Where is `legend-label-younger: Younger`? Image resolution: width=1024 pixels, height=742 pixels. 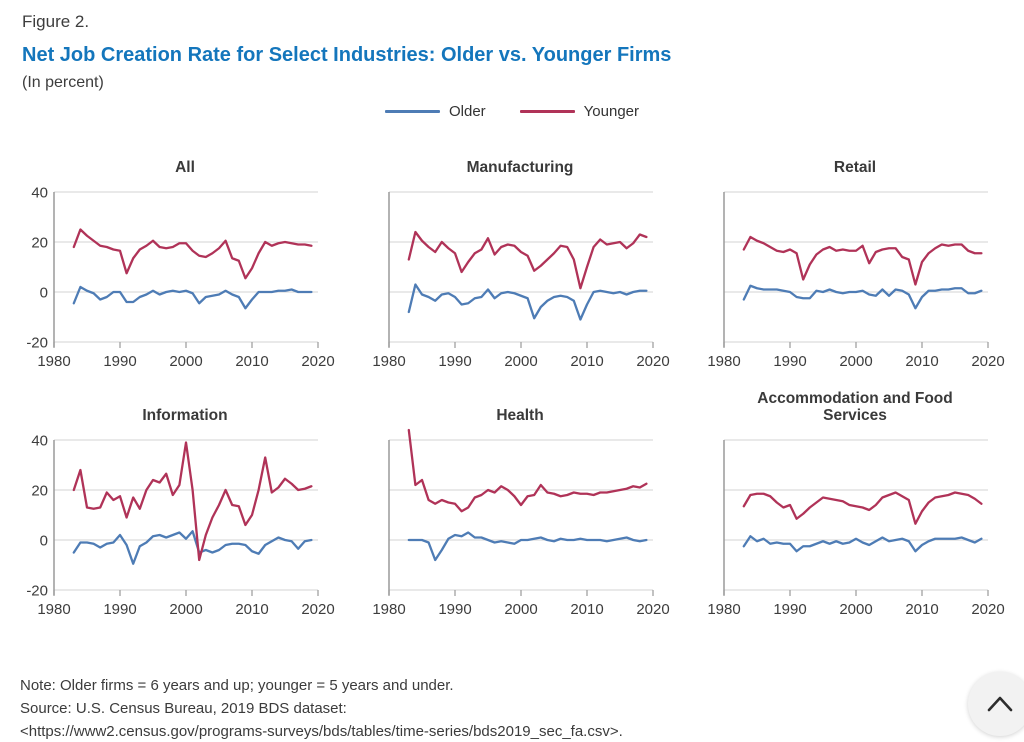 legend-label-younger: Younger is located at coordinates (611, 111).